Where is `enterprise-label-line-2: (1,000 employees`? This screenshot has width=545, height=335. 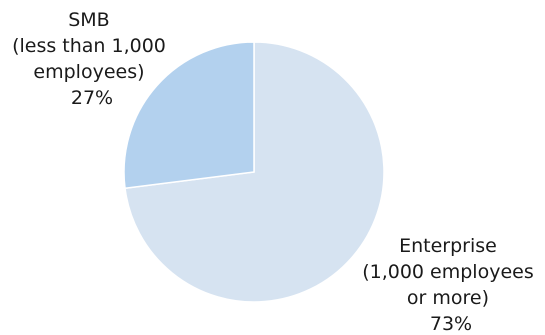 enterprise-label-line-2: (1,000 employees is located at coordinates (448, 272).